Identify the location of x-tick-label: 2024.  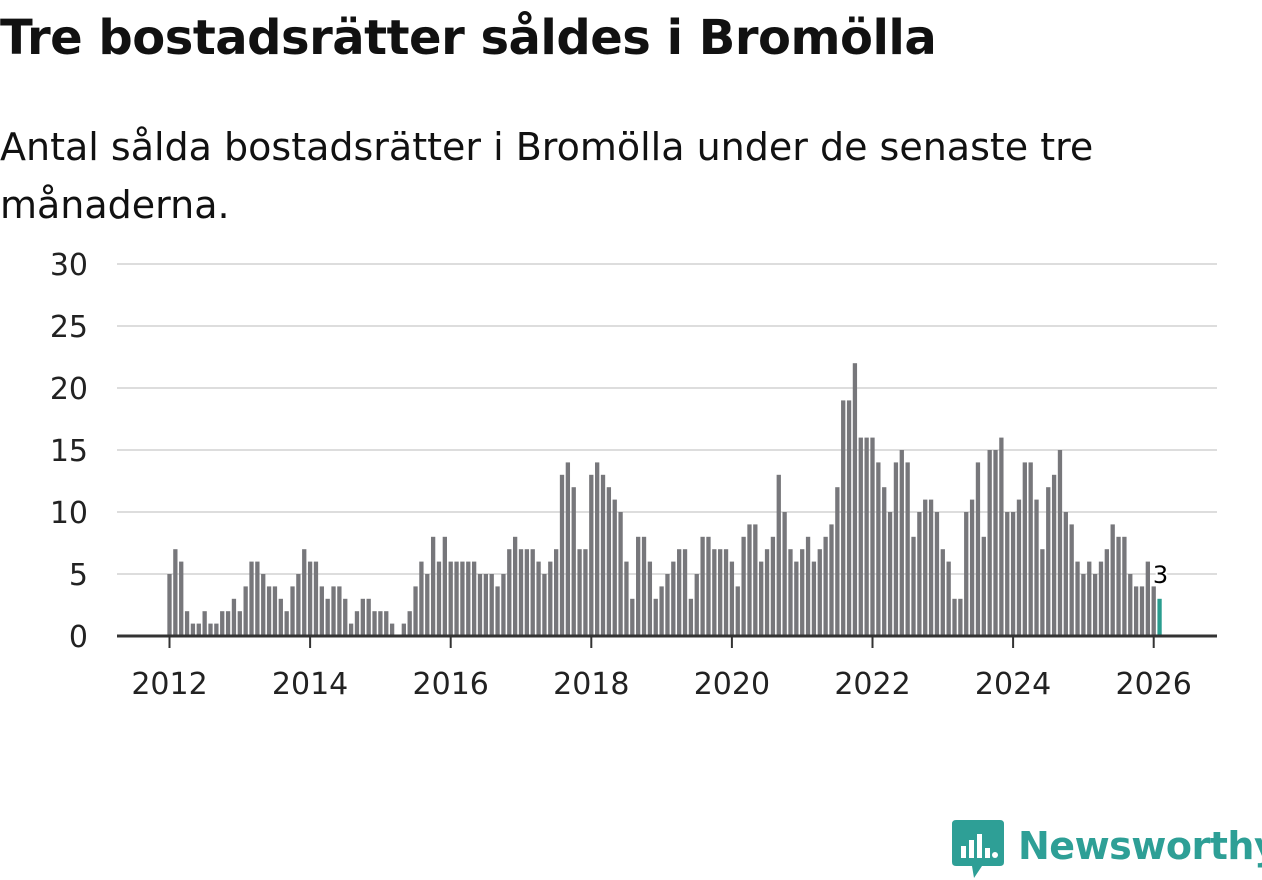
(1013, 684).